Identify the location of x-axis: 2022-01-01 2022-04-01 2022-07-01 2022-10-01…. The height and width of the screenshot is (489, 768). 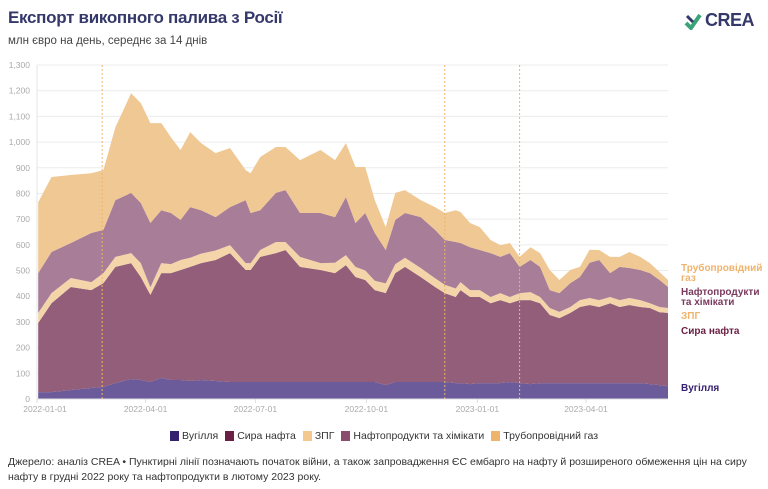
(345, 406).